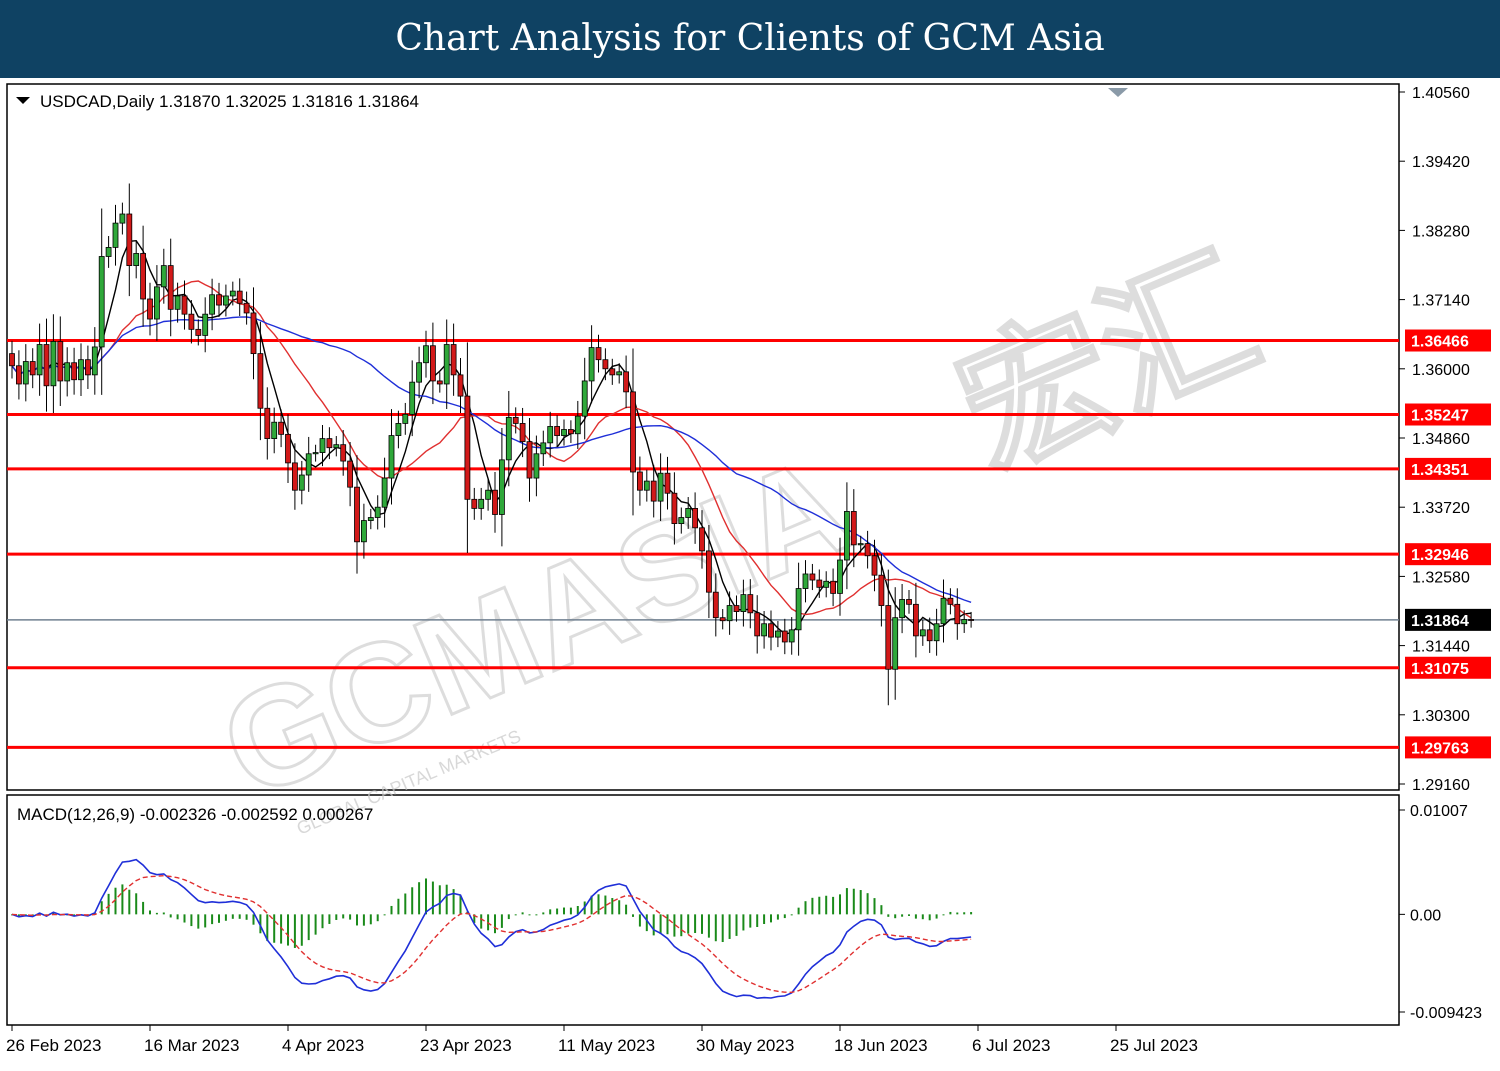  I want to click on date-tick-label: 26 Feb 2023, so click(53, 1045).